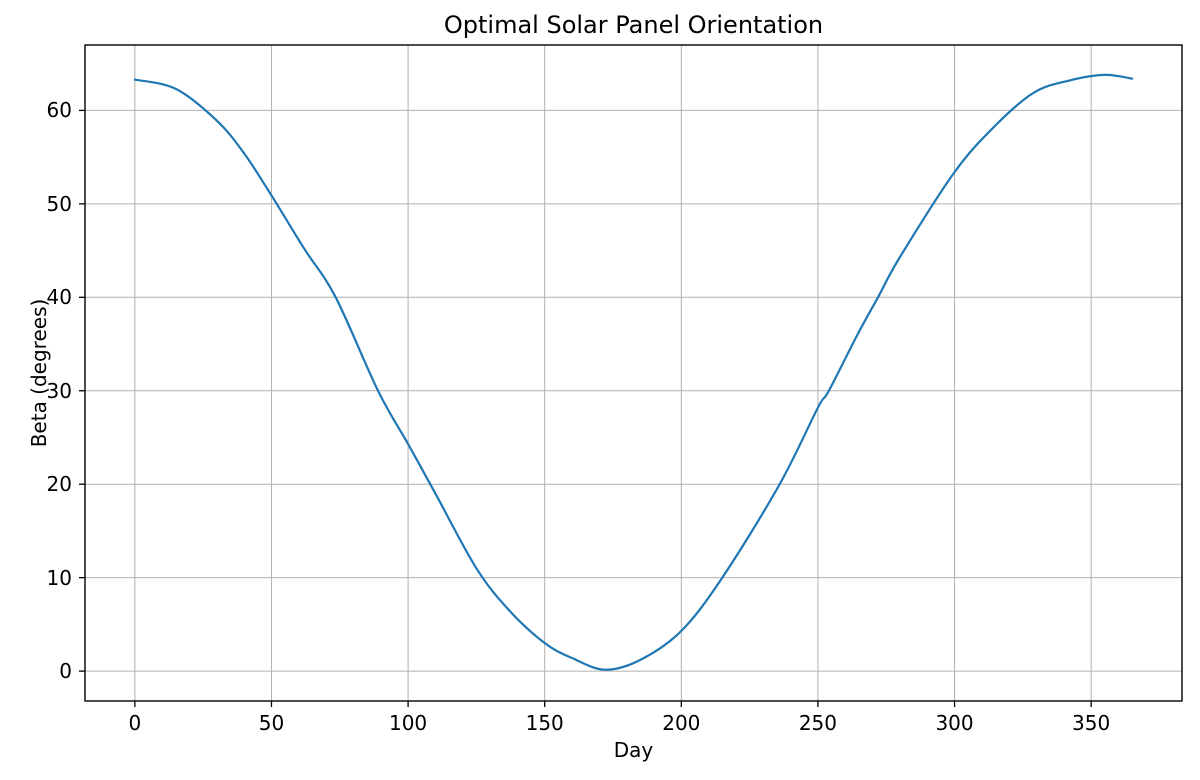 The height and width of the screenshot is (780, 1200). What do you see at coordinates (954, 723) in the screenshot?
I see `x-tick-label: 300` at bounding box center [954, 723].